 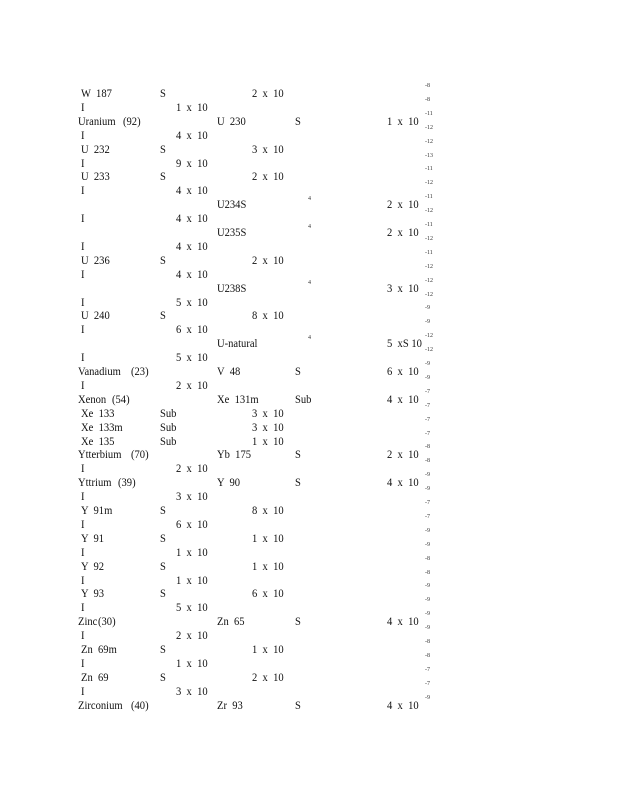 I want to click on element-name: Xenon, so click(x=92, y=398).